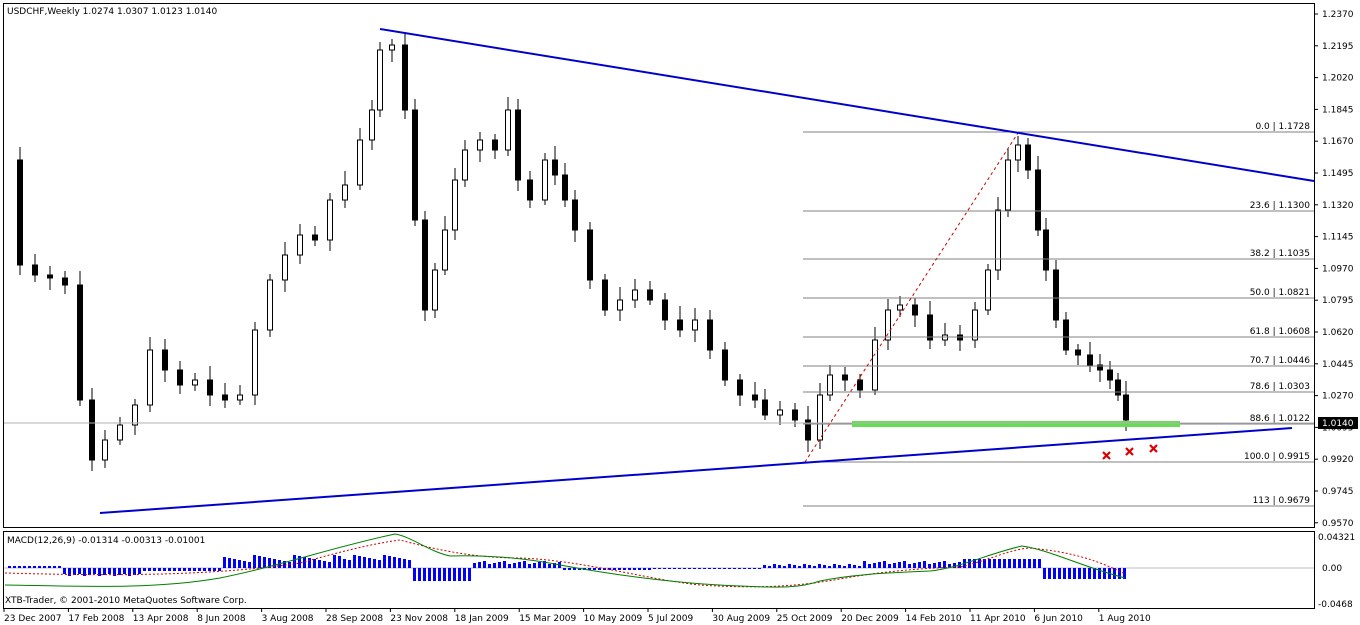 The image size is (1360, 625). I want to click on lower-trendline, so click(696, 470).